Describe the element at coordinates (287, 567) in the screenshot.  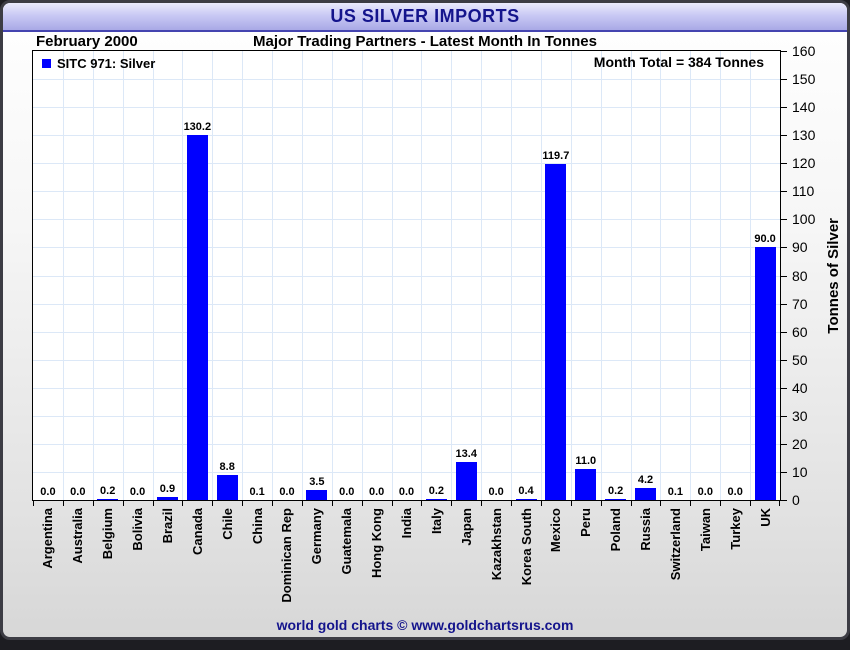
I see `x-tick-label: Dominican Rep` at that location.